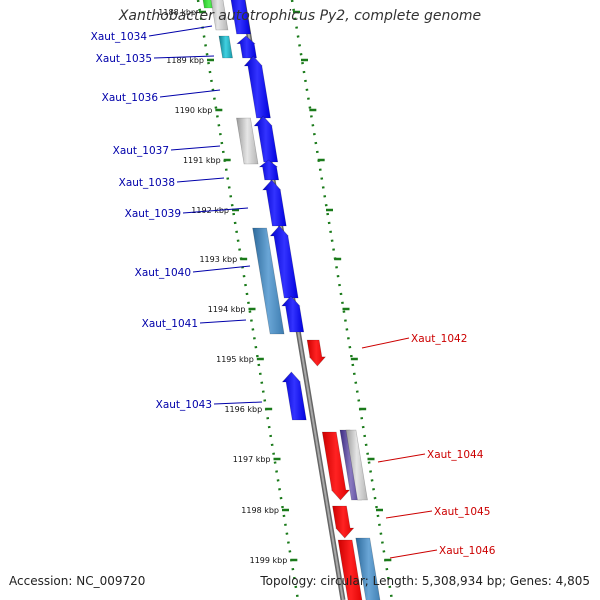 The height and width of the screenshot is (600, 600). Describe the element at coordinates (243, 409) in the screenshot. I see `tick-label: 1196 kbp` at that location.